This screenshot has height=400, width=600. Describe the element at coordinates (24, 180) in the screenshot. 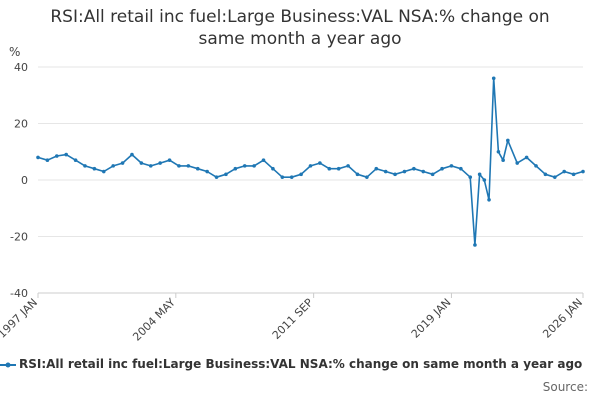

I see `y-tick-label: 0` at that location.